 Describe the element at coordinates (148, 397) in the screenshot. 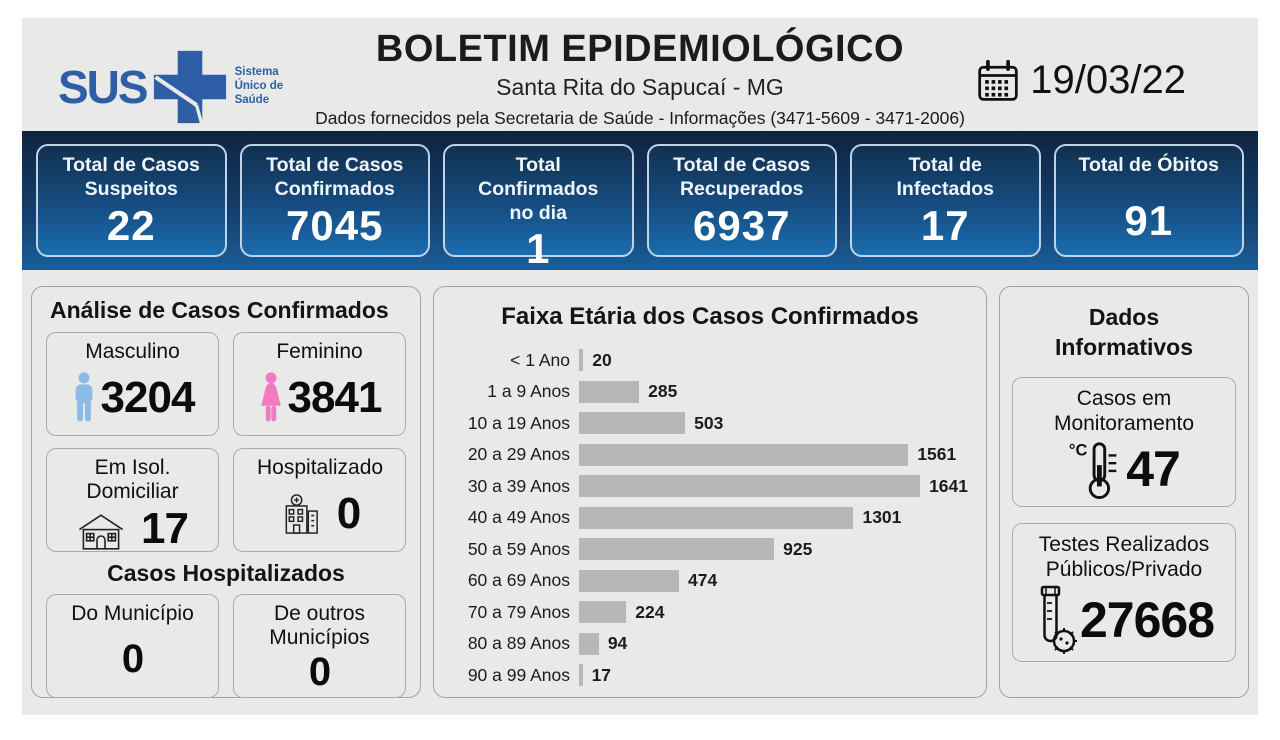

I see `card-value: 3204` at that location.